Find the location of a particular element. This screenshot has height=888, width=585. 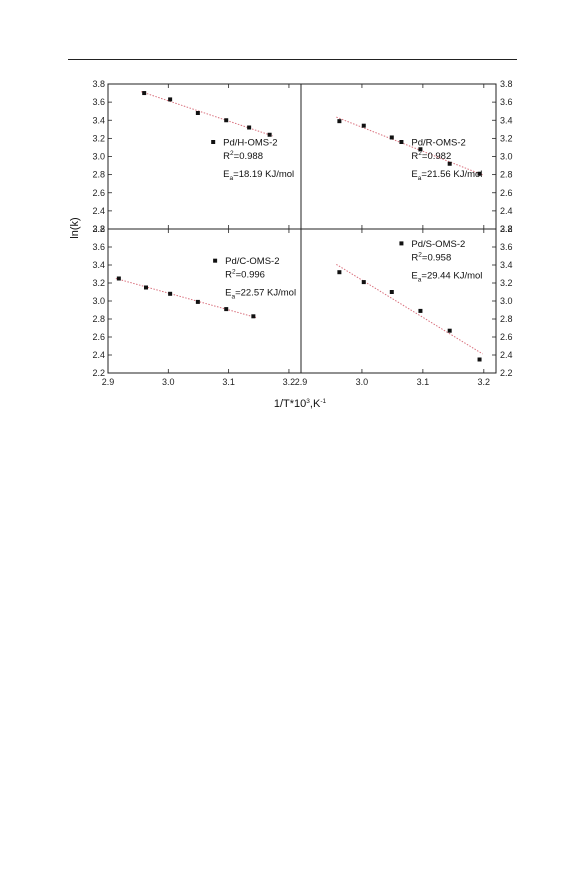

activation-energy-value: =29.44 KJ/mol is located at coordinates (451, 275).